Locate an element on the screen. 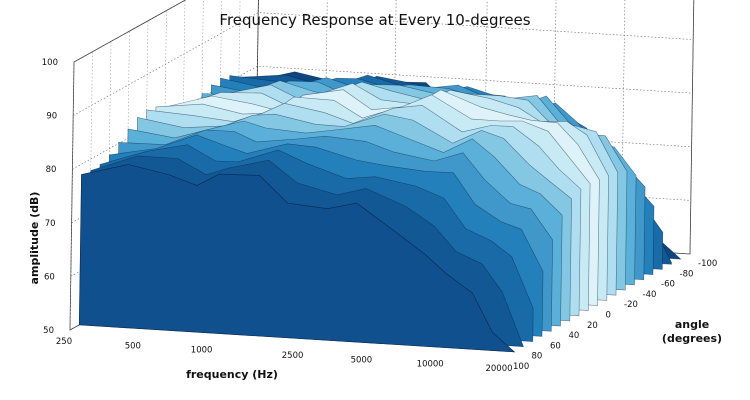 Image resolution: width=750 pixels, height=400 pixels. z-tick-label: -100 is located at coordinates (707, 264).